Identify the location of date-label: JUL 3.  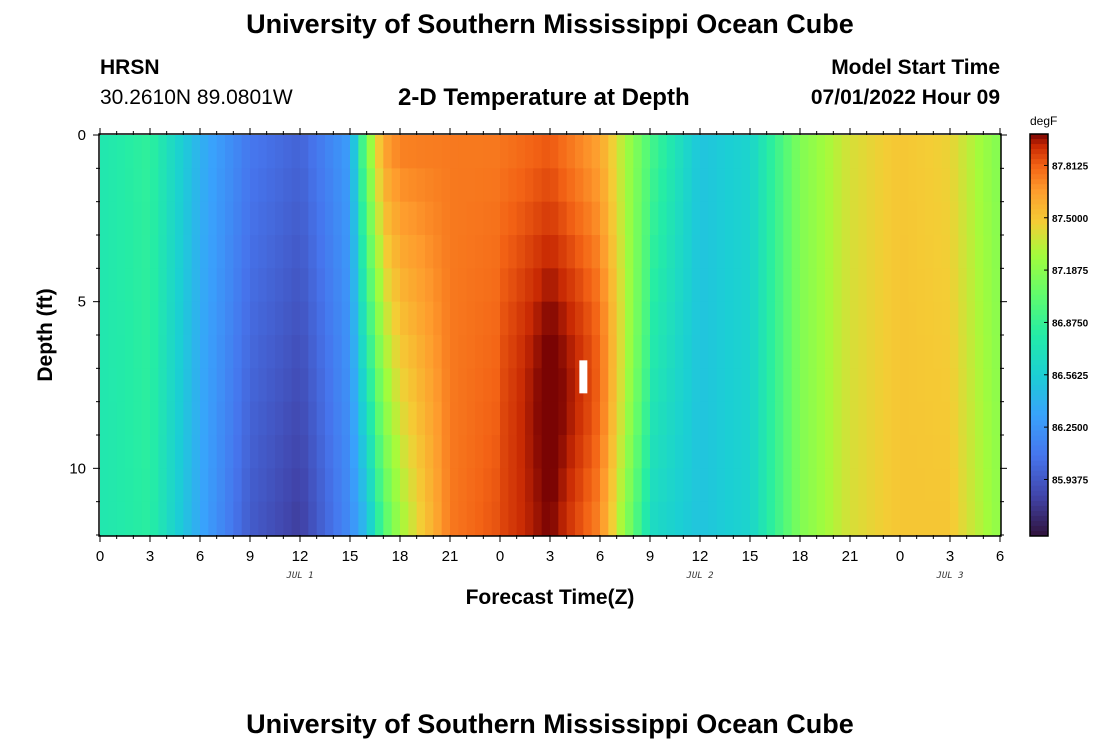
(949, 576).